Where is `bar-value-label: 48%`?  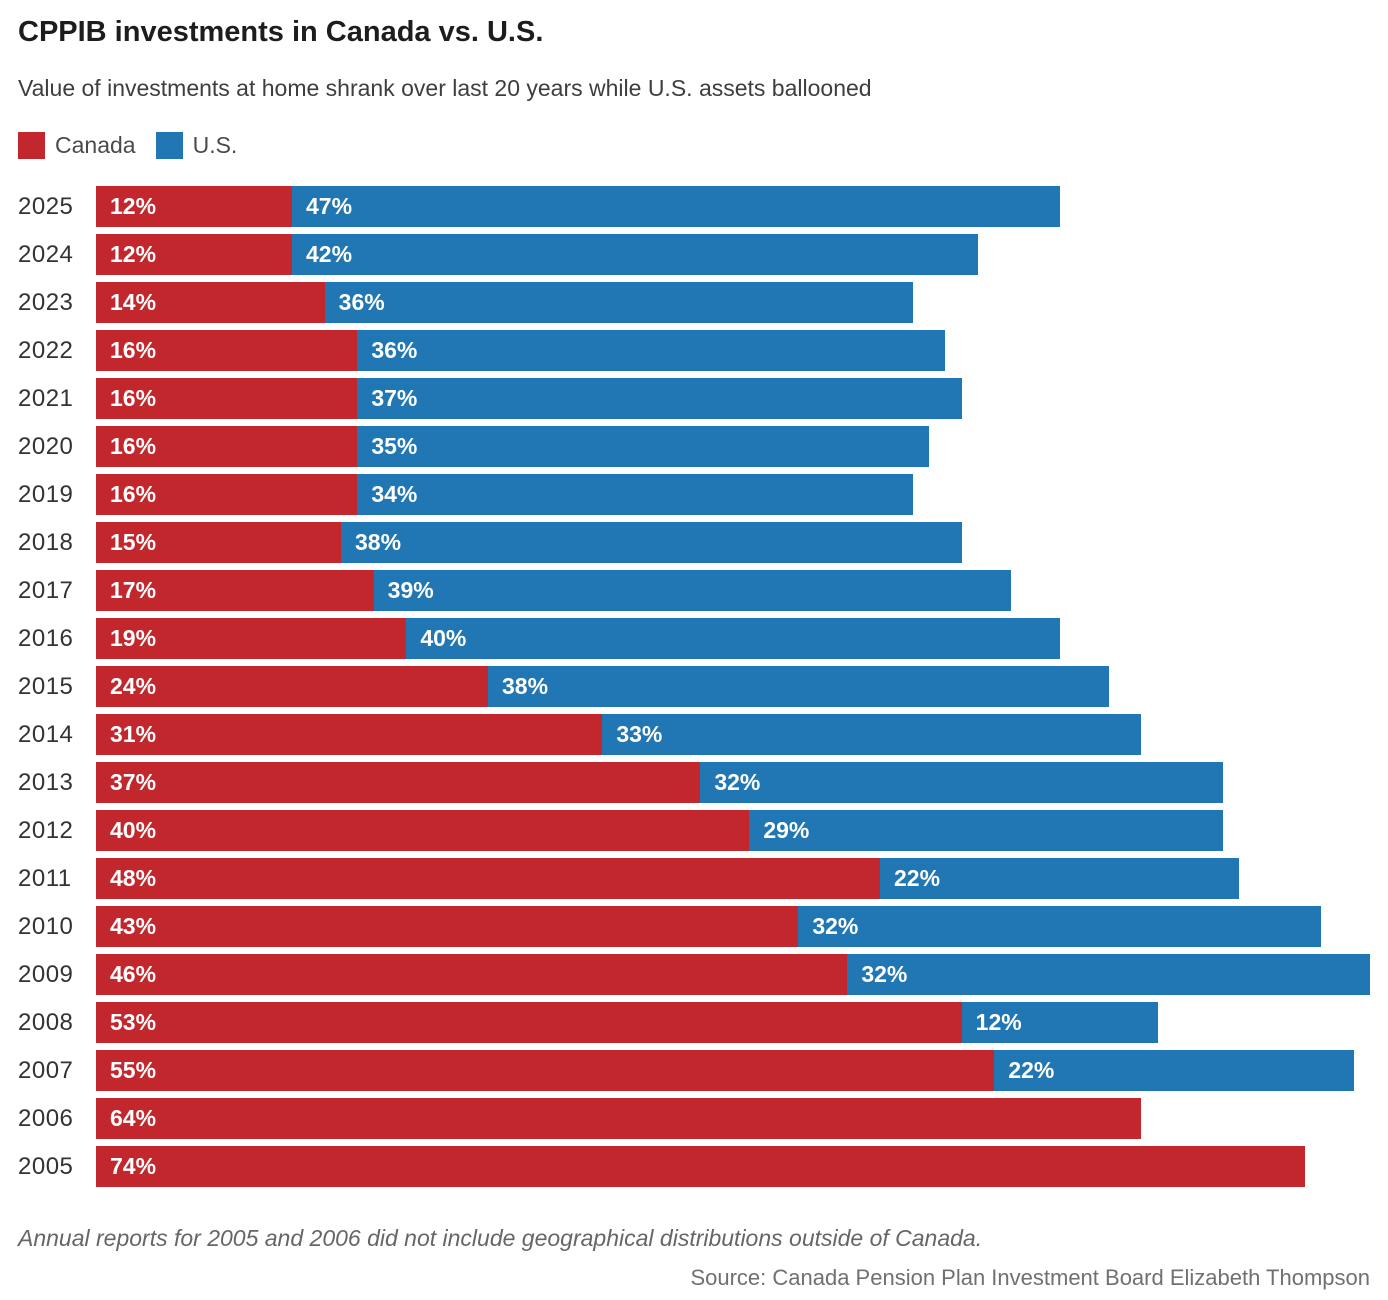 bar-value-label: 48% is located at coordinates (133, 878).